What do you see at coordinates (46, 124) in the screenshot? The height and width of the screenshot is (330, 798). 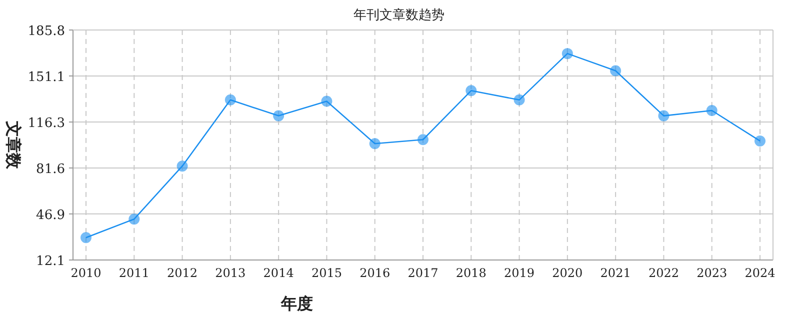 I see `y-tick-label: 116.3` at bounding box center [46, 124].